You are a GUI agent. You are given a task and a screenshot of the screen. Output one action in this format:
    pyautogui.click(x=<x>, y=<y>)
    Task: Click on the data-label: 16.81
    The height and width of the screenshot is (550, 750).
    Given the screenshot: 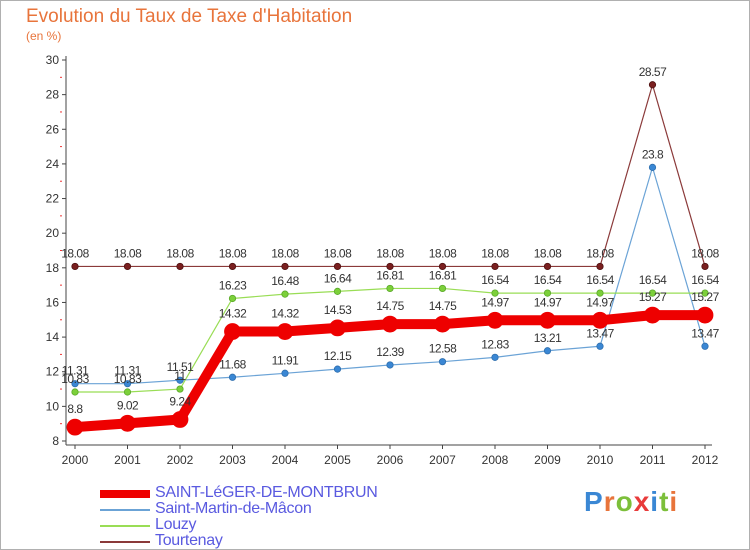 What is the action you would take?
    pyautogui.click(x=443, y=275)
    